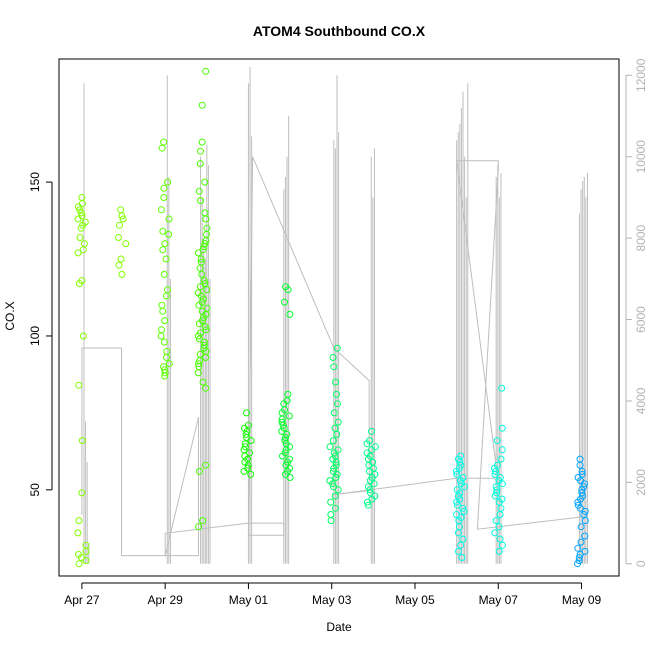 Image resolution: width=650 pixels, height=650 pixels. I want to click on x-tick-label: May 07, so click(499, 600).